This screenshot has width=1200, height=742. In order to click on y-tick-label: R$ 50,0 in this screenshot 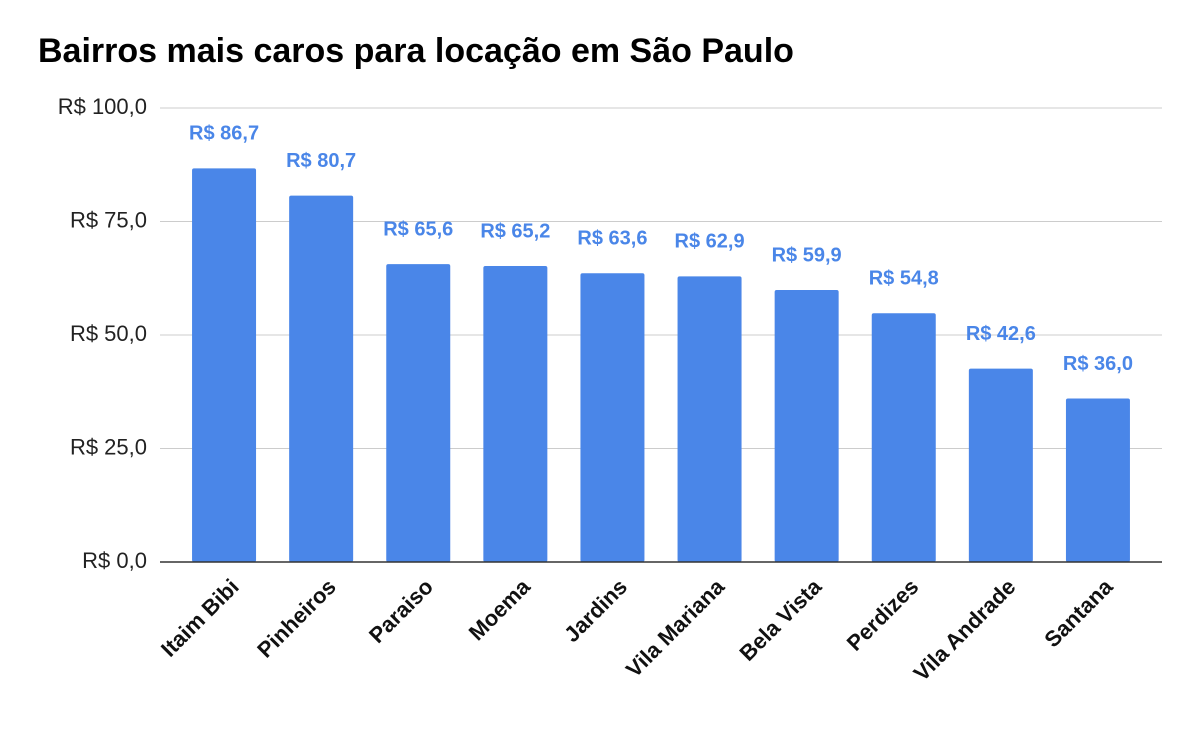, I will do `click(108, 333)`.